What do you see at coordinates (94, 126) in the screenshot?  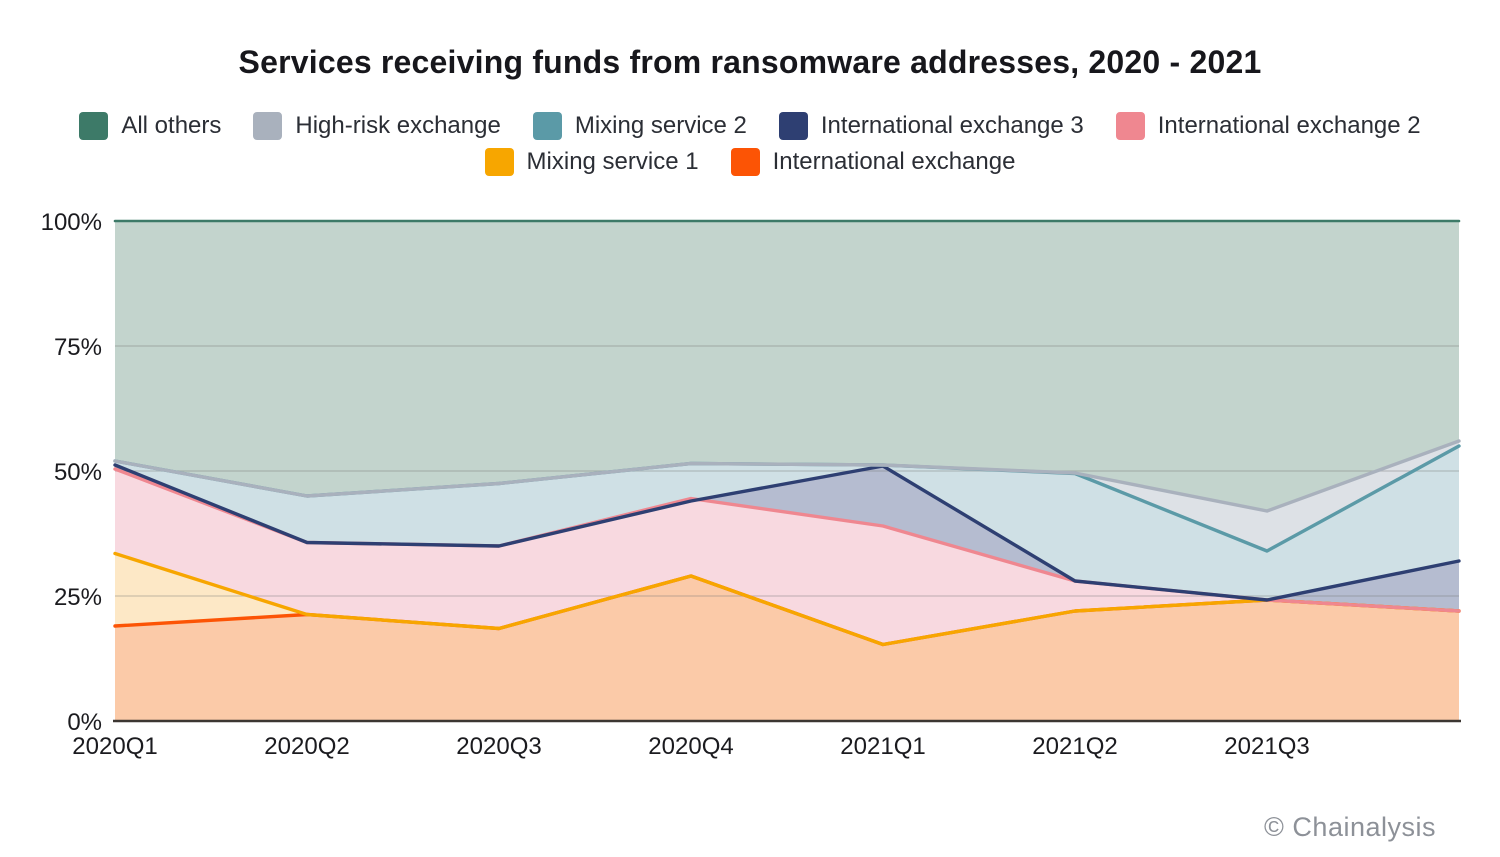 I see `legend-swatch-all-others` at bounding box center [94, 126].